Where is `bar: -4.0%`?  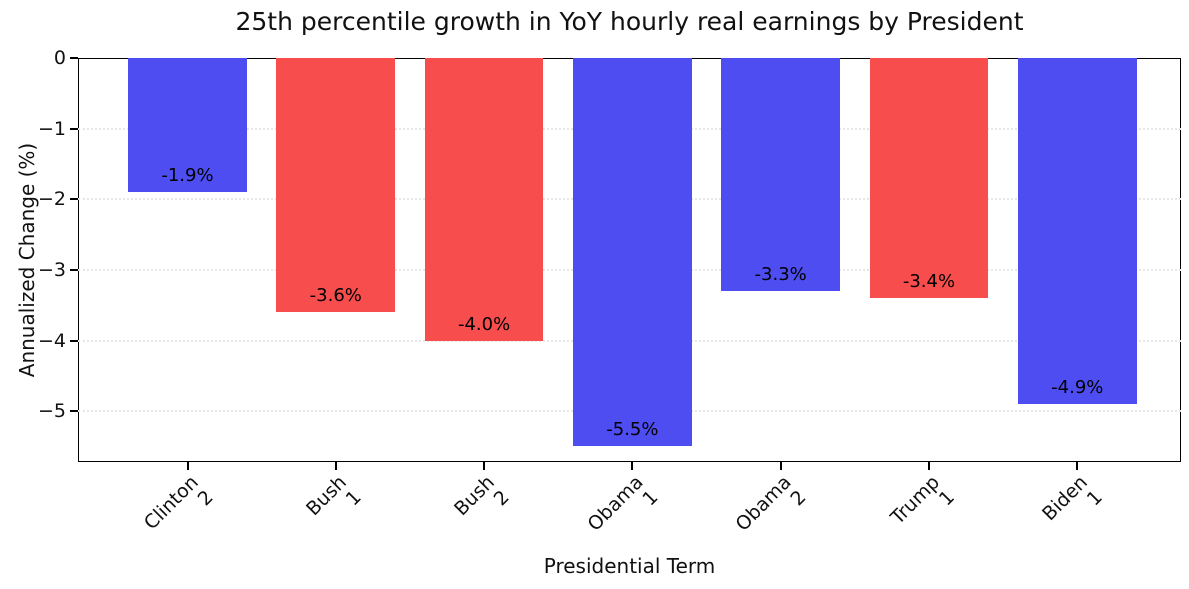
bar: -4.0% is located at coordinates (484, 199).